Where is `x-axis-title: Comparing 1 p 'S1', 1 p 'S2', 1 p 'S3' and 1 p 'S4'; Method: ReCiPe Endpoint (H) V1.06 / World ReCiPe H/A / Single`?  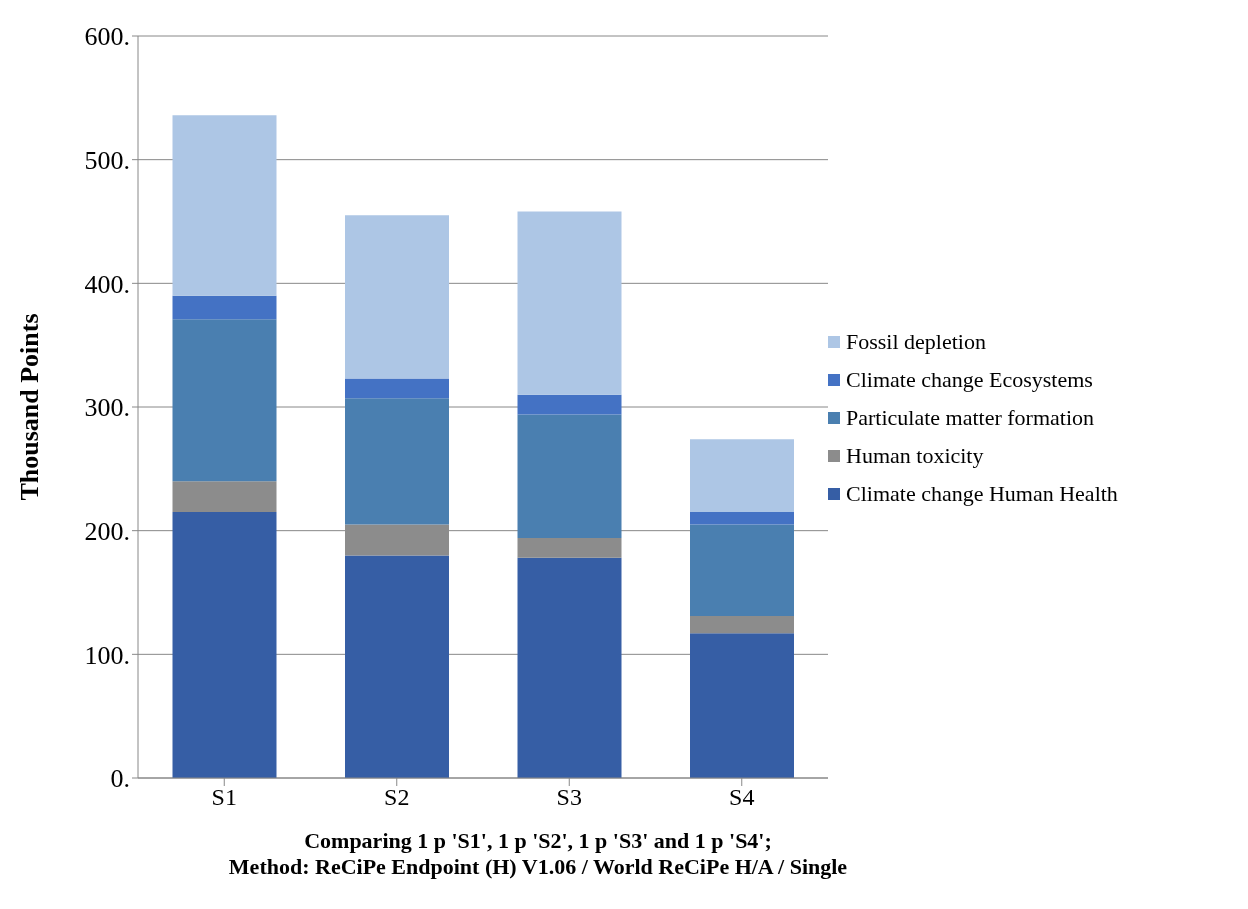
x-axis-title: Comparing 1 p 'S1', 1 p 'S2', 1 p 'S3' and 1 p 'S4'; Method: ReCiPe Endpoint (H) V1.06 / World ReCiPe H/A / Single is located at coordinates (538, 854).